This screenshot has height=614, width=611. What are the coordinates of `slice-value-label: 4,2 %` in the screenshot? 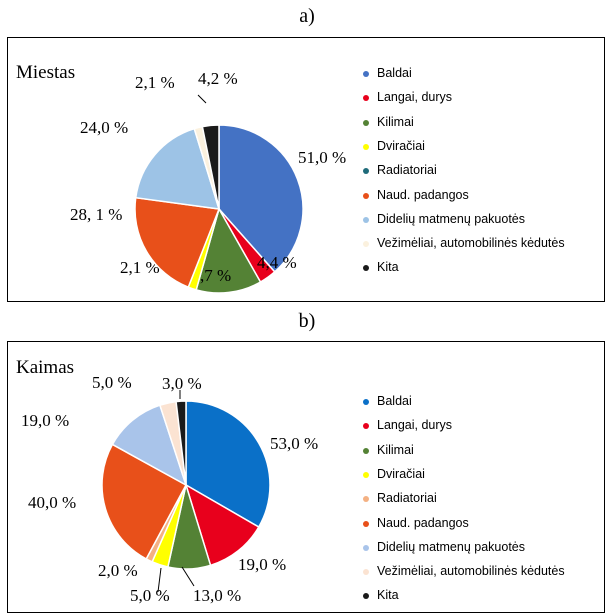 It's located at (218, 78).